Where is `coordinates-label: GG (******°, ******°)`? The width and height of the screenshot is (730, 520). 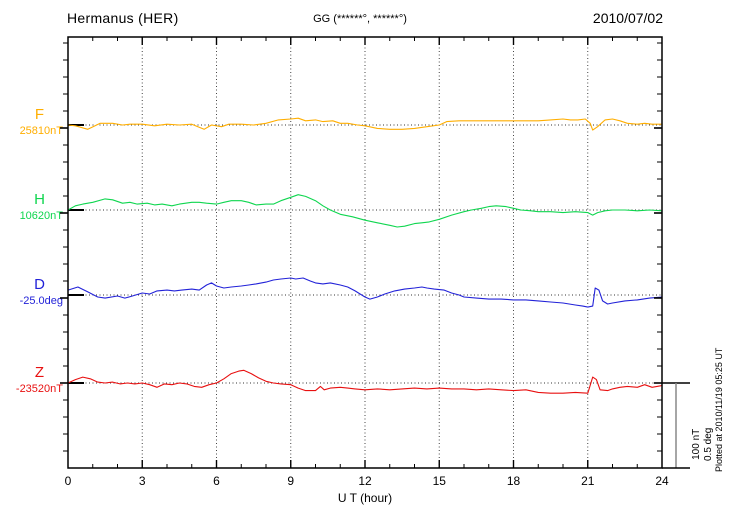
coordinates-label: GG (******°, ******°) is located at coordinates (360, 19).